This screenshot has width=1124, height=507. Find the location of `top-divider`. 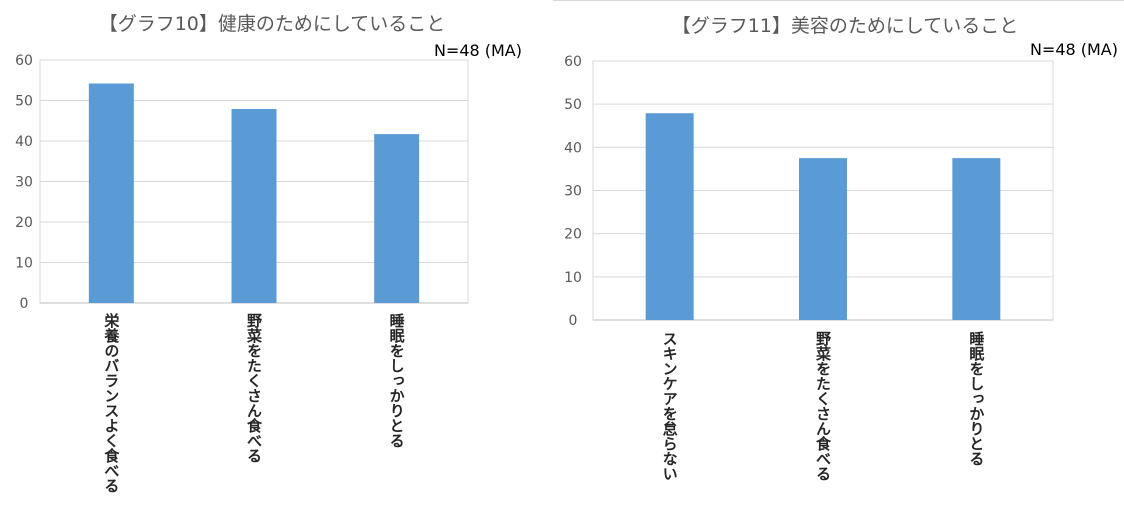

top-divider is located at coordinates (838, 0).